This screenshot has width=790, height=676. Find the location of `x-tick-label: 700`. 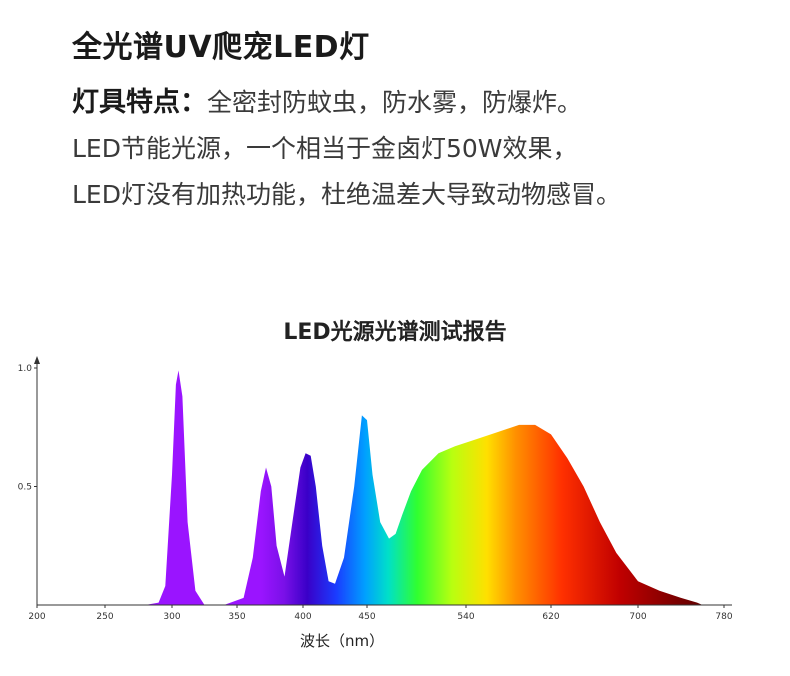

x-tick-label: 700 is located at coordinates (637, 617).